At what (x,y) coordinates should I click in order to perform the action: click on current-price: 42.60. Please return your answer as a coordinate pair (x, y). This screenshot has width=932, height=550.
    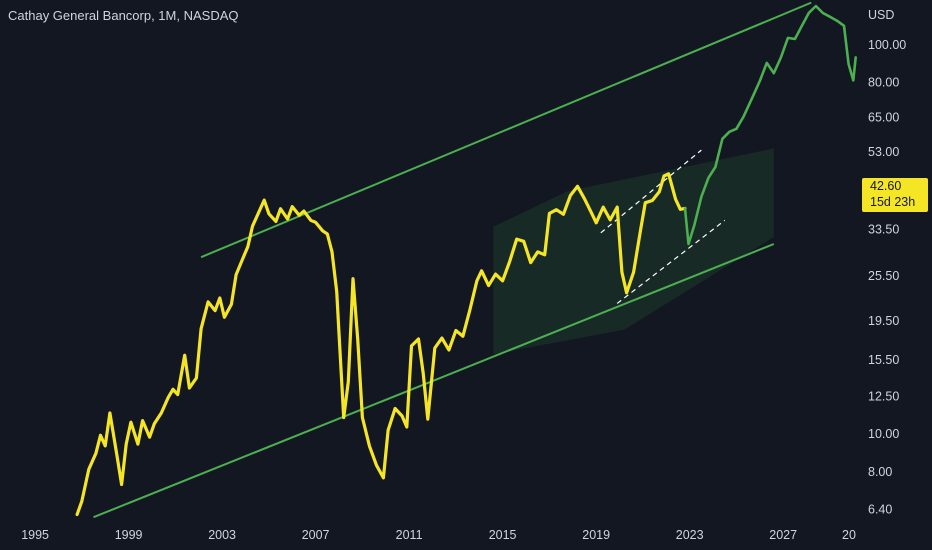
    Looking at the image, I should click on (886, 186).